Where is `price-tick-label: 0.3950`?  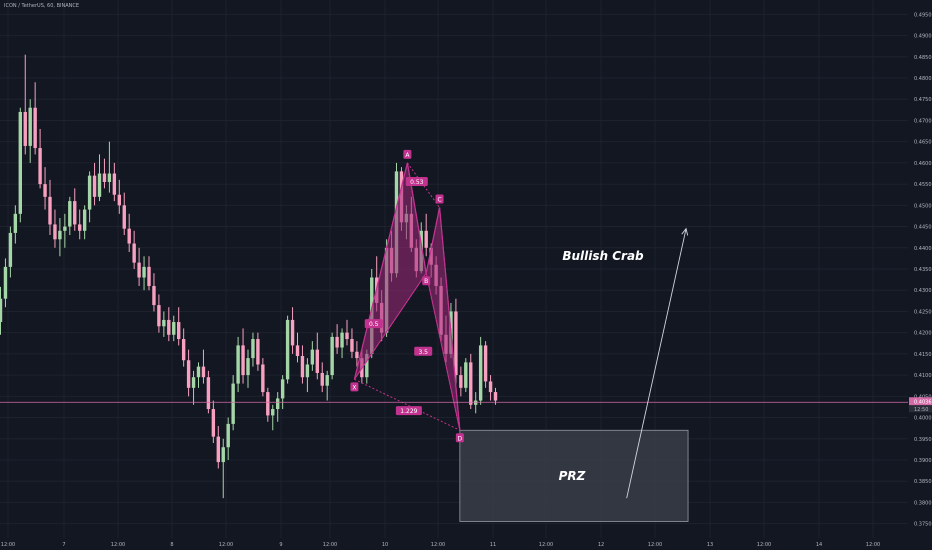 price-tick-label: 0.3950 is located at coordinates (923, 440).